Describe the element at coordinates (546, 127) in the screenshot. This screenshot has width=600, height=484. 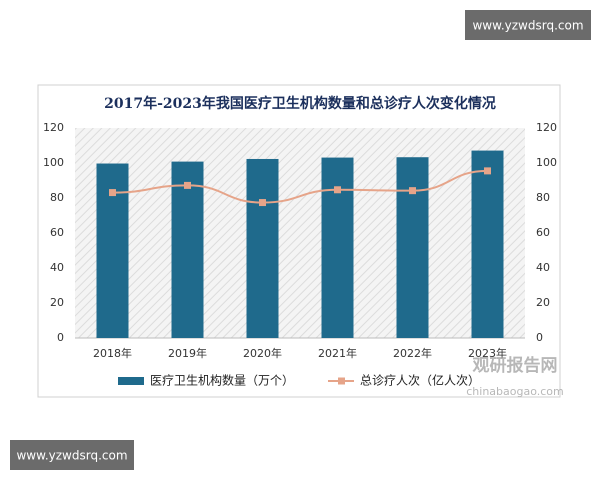
I see `y2-tick-label: 120` at that location.